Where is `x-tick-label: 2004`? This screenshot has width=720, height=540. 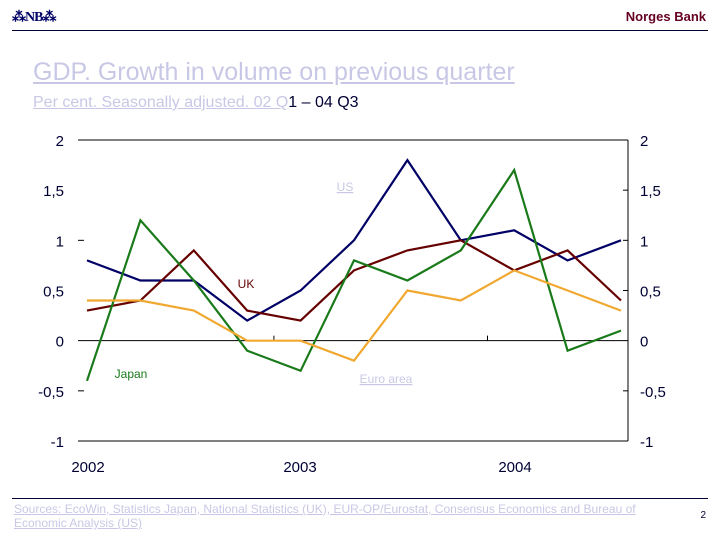
x-tick-label: 2004 is located at coordinates (514, 467).